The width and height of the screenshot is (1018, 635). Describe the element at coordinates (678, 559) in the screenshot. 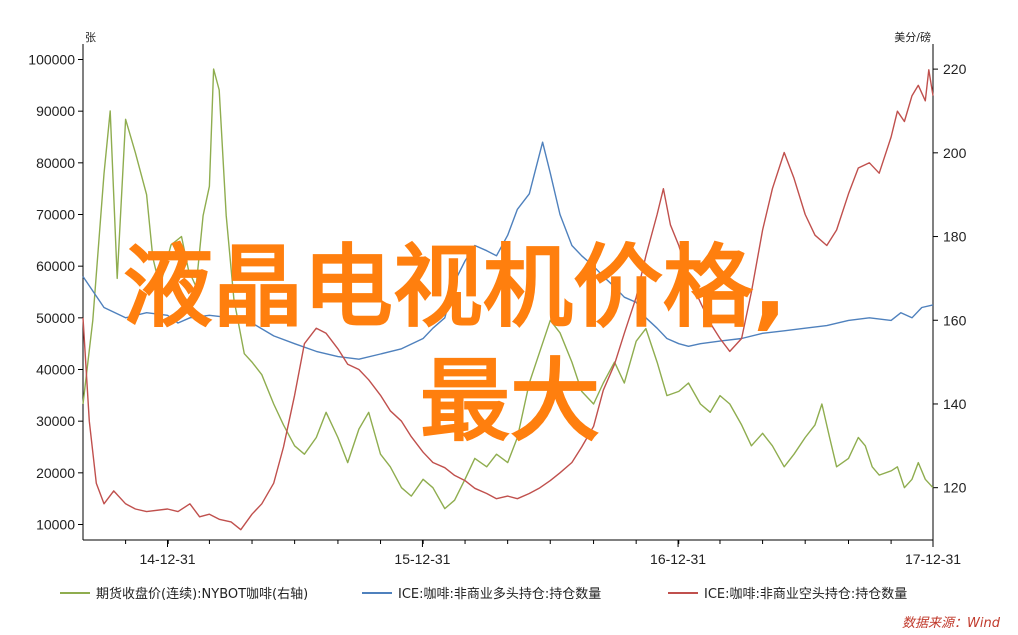

I see `x-tick-label: 16-12-31` at that location.